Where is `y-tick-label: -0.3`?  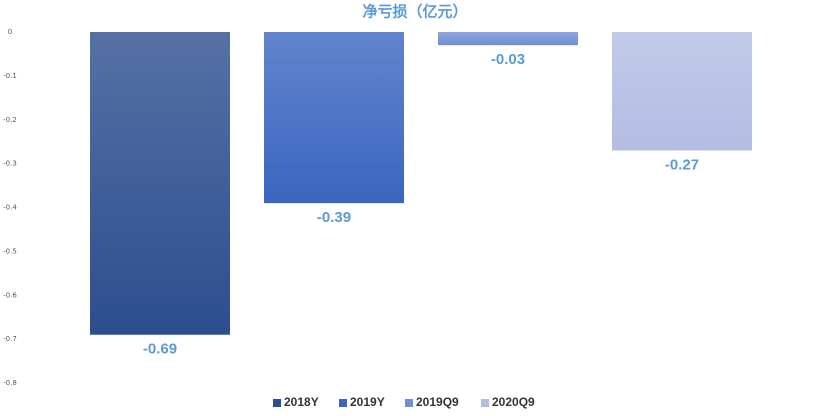 y-tick-label: -0.3 is located at coordinates (10, 164).